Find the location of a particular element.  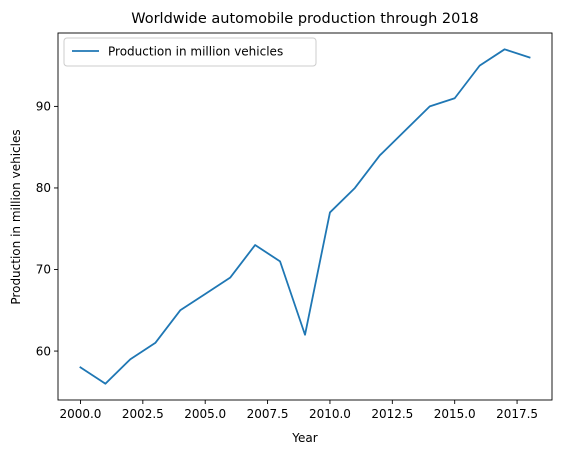

y-tick-label: 80 is located at coordinates (43, 188).